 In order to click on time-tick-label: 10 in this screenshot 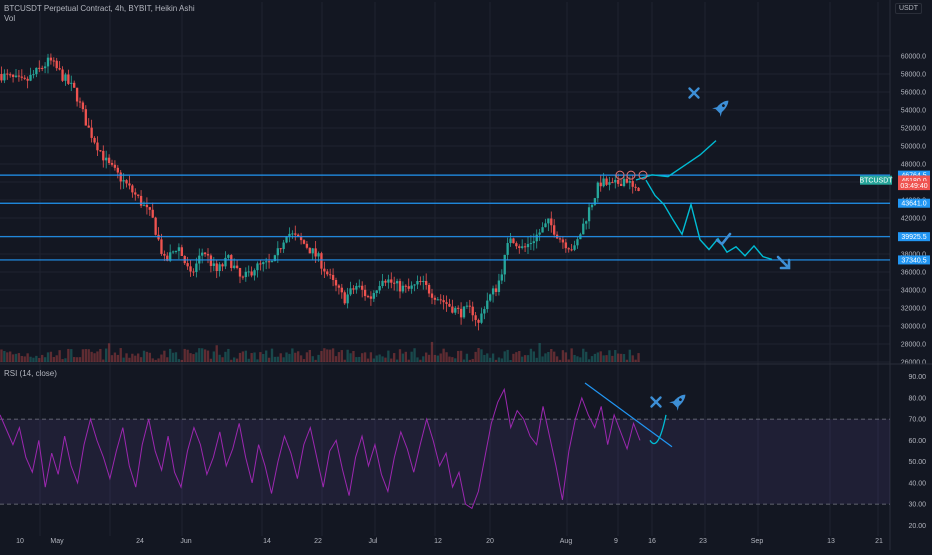, I will do `click(20, 541)`.